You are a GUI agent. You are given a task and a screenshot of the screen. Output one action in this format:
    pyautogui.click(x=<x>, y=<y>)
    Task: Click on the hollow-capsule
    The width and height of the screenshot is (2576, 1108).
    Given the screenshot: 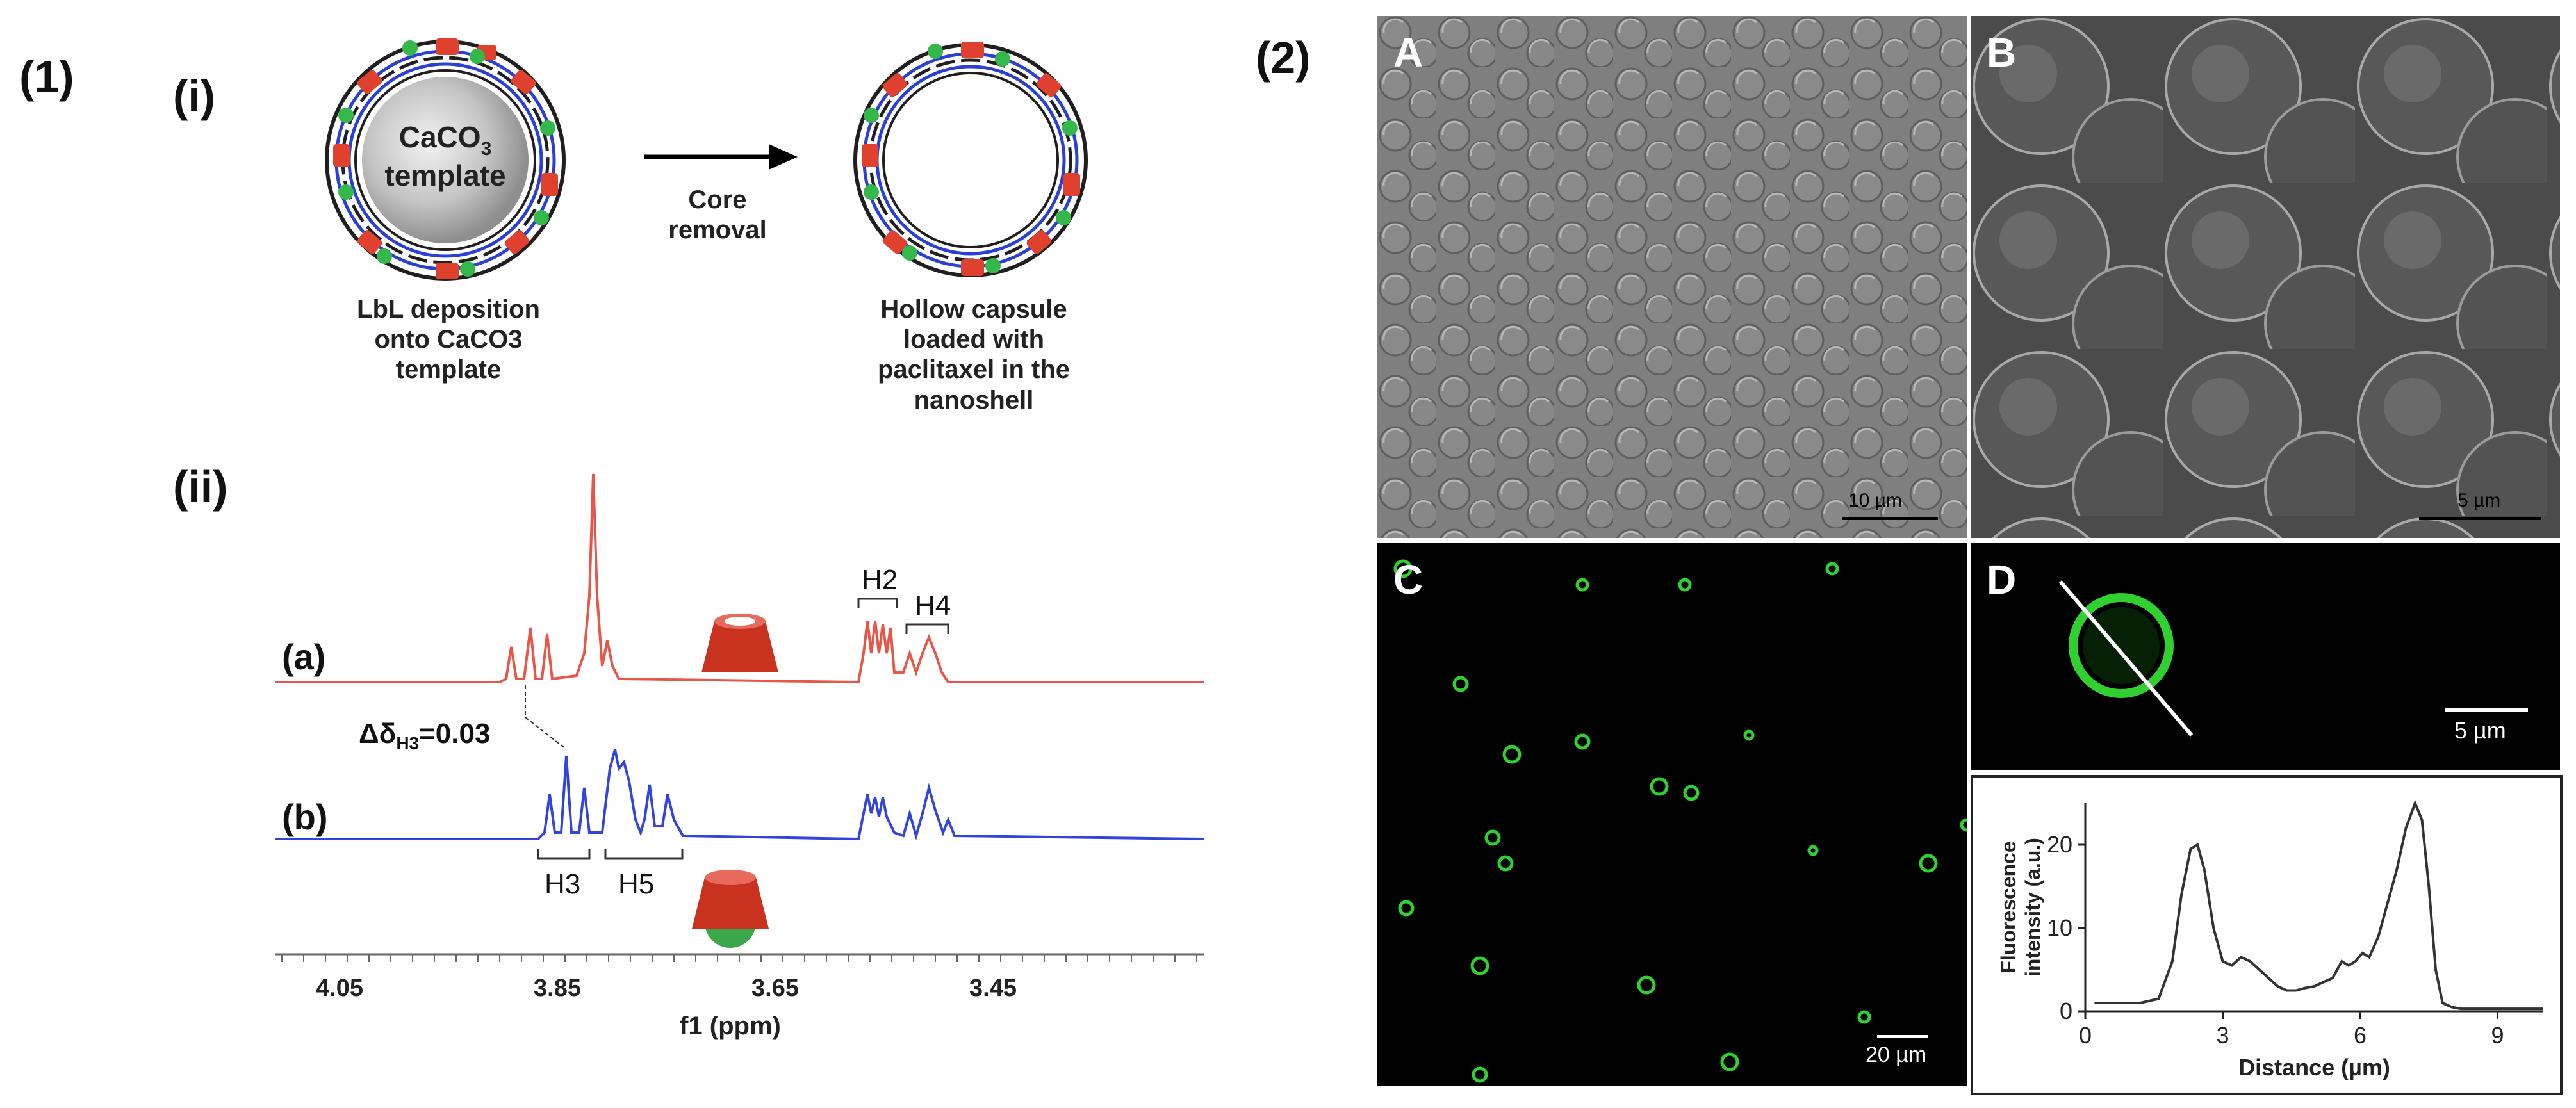 What is the action you would take?
    pyautogui.click(x=971, y=159)
    